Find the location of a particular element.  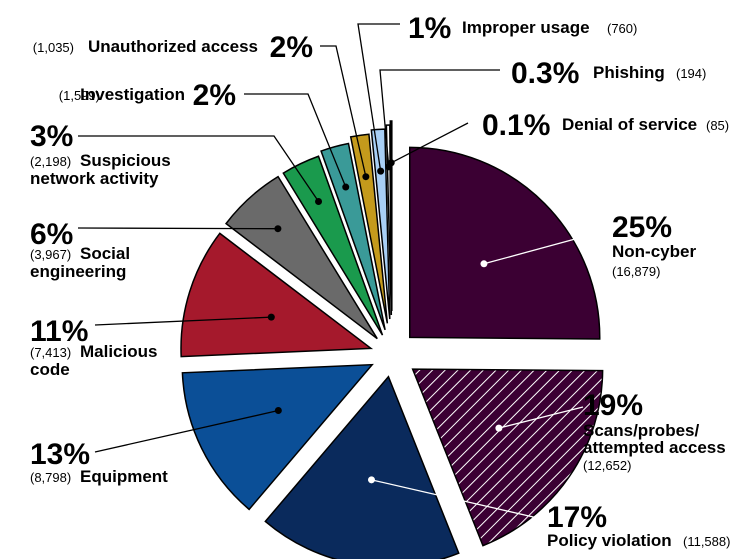

slice-count-label: (1,599) is located at coordinates (79, 95).